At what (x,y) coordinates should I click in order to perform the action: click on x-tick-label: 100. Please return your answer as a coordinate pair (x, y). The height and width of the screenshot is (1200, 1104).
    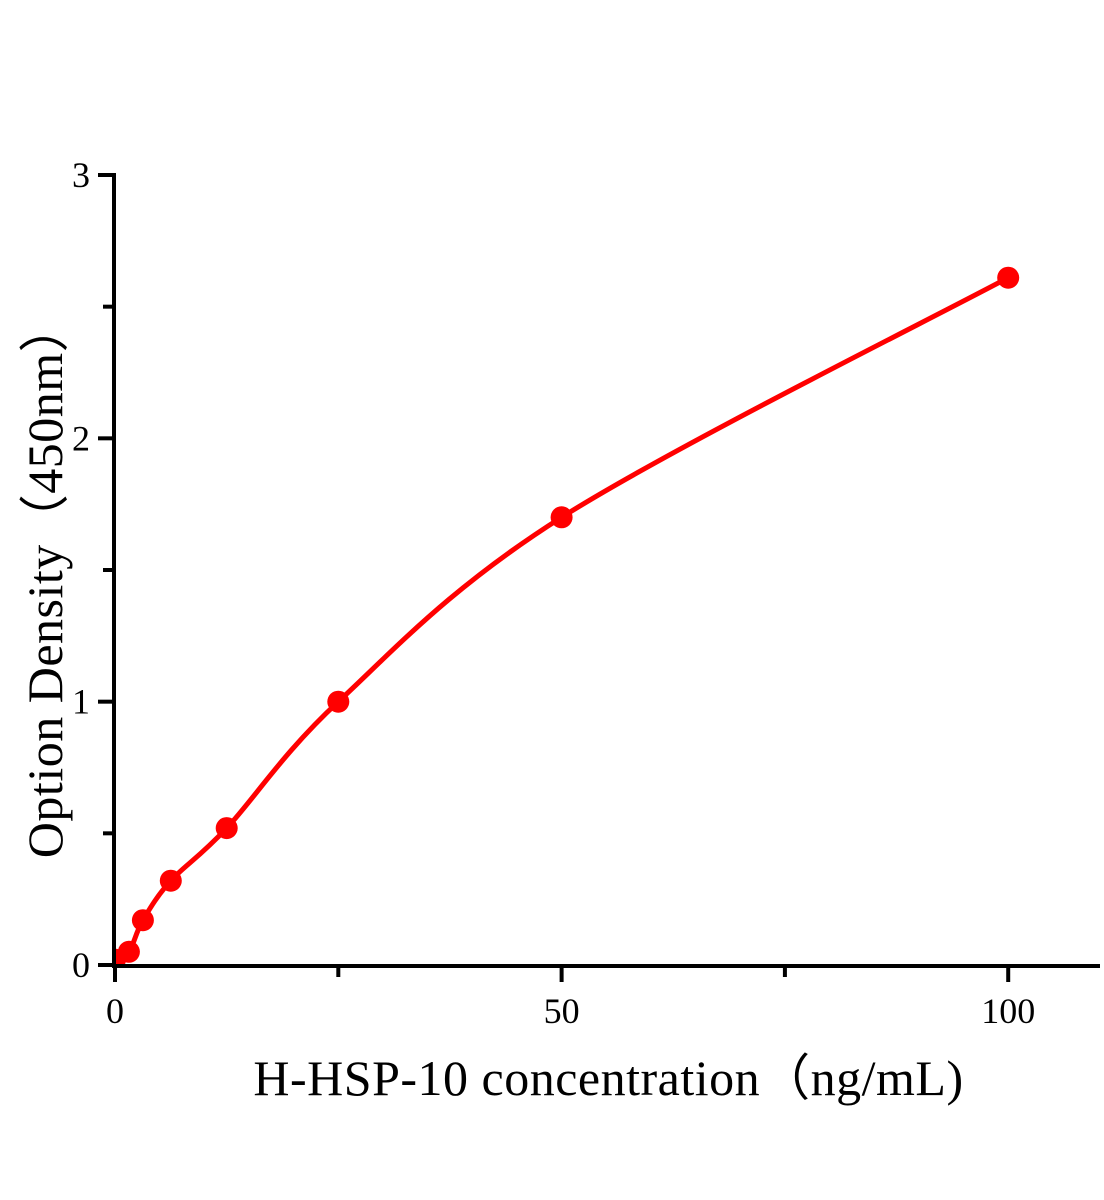
    Looking at the image, I should click on (1008, 1011).